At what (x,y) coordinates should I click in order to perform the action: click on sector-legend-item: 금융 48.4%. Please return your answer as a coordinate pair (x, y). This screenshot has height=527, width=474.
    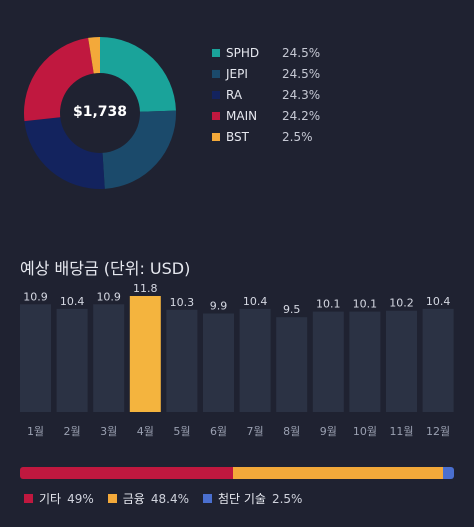
    Looking at the image, I should click on (148, 498).